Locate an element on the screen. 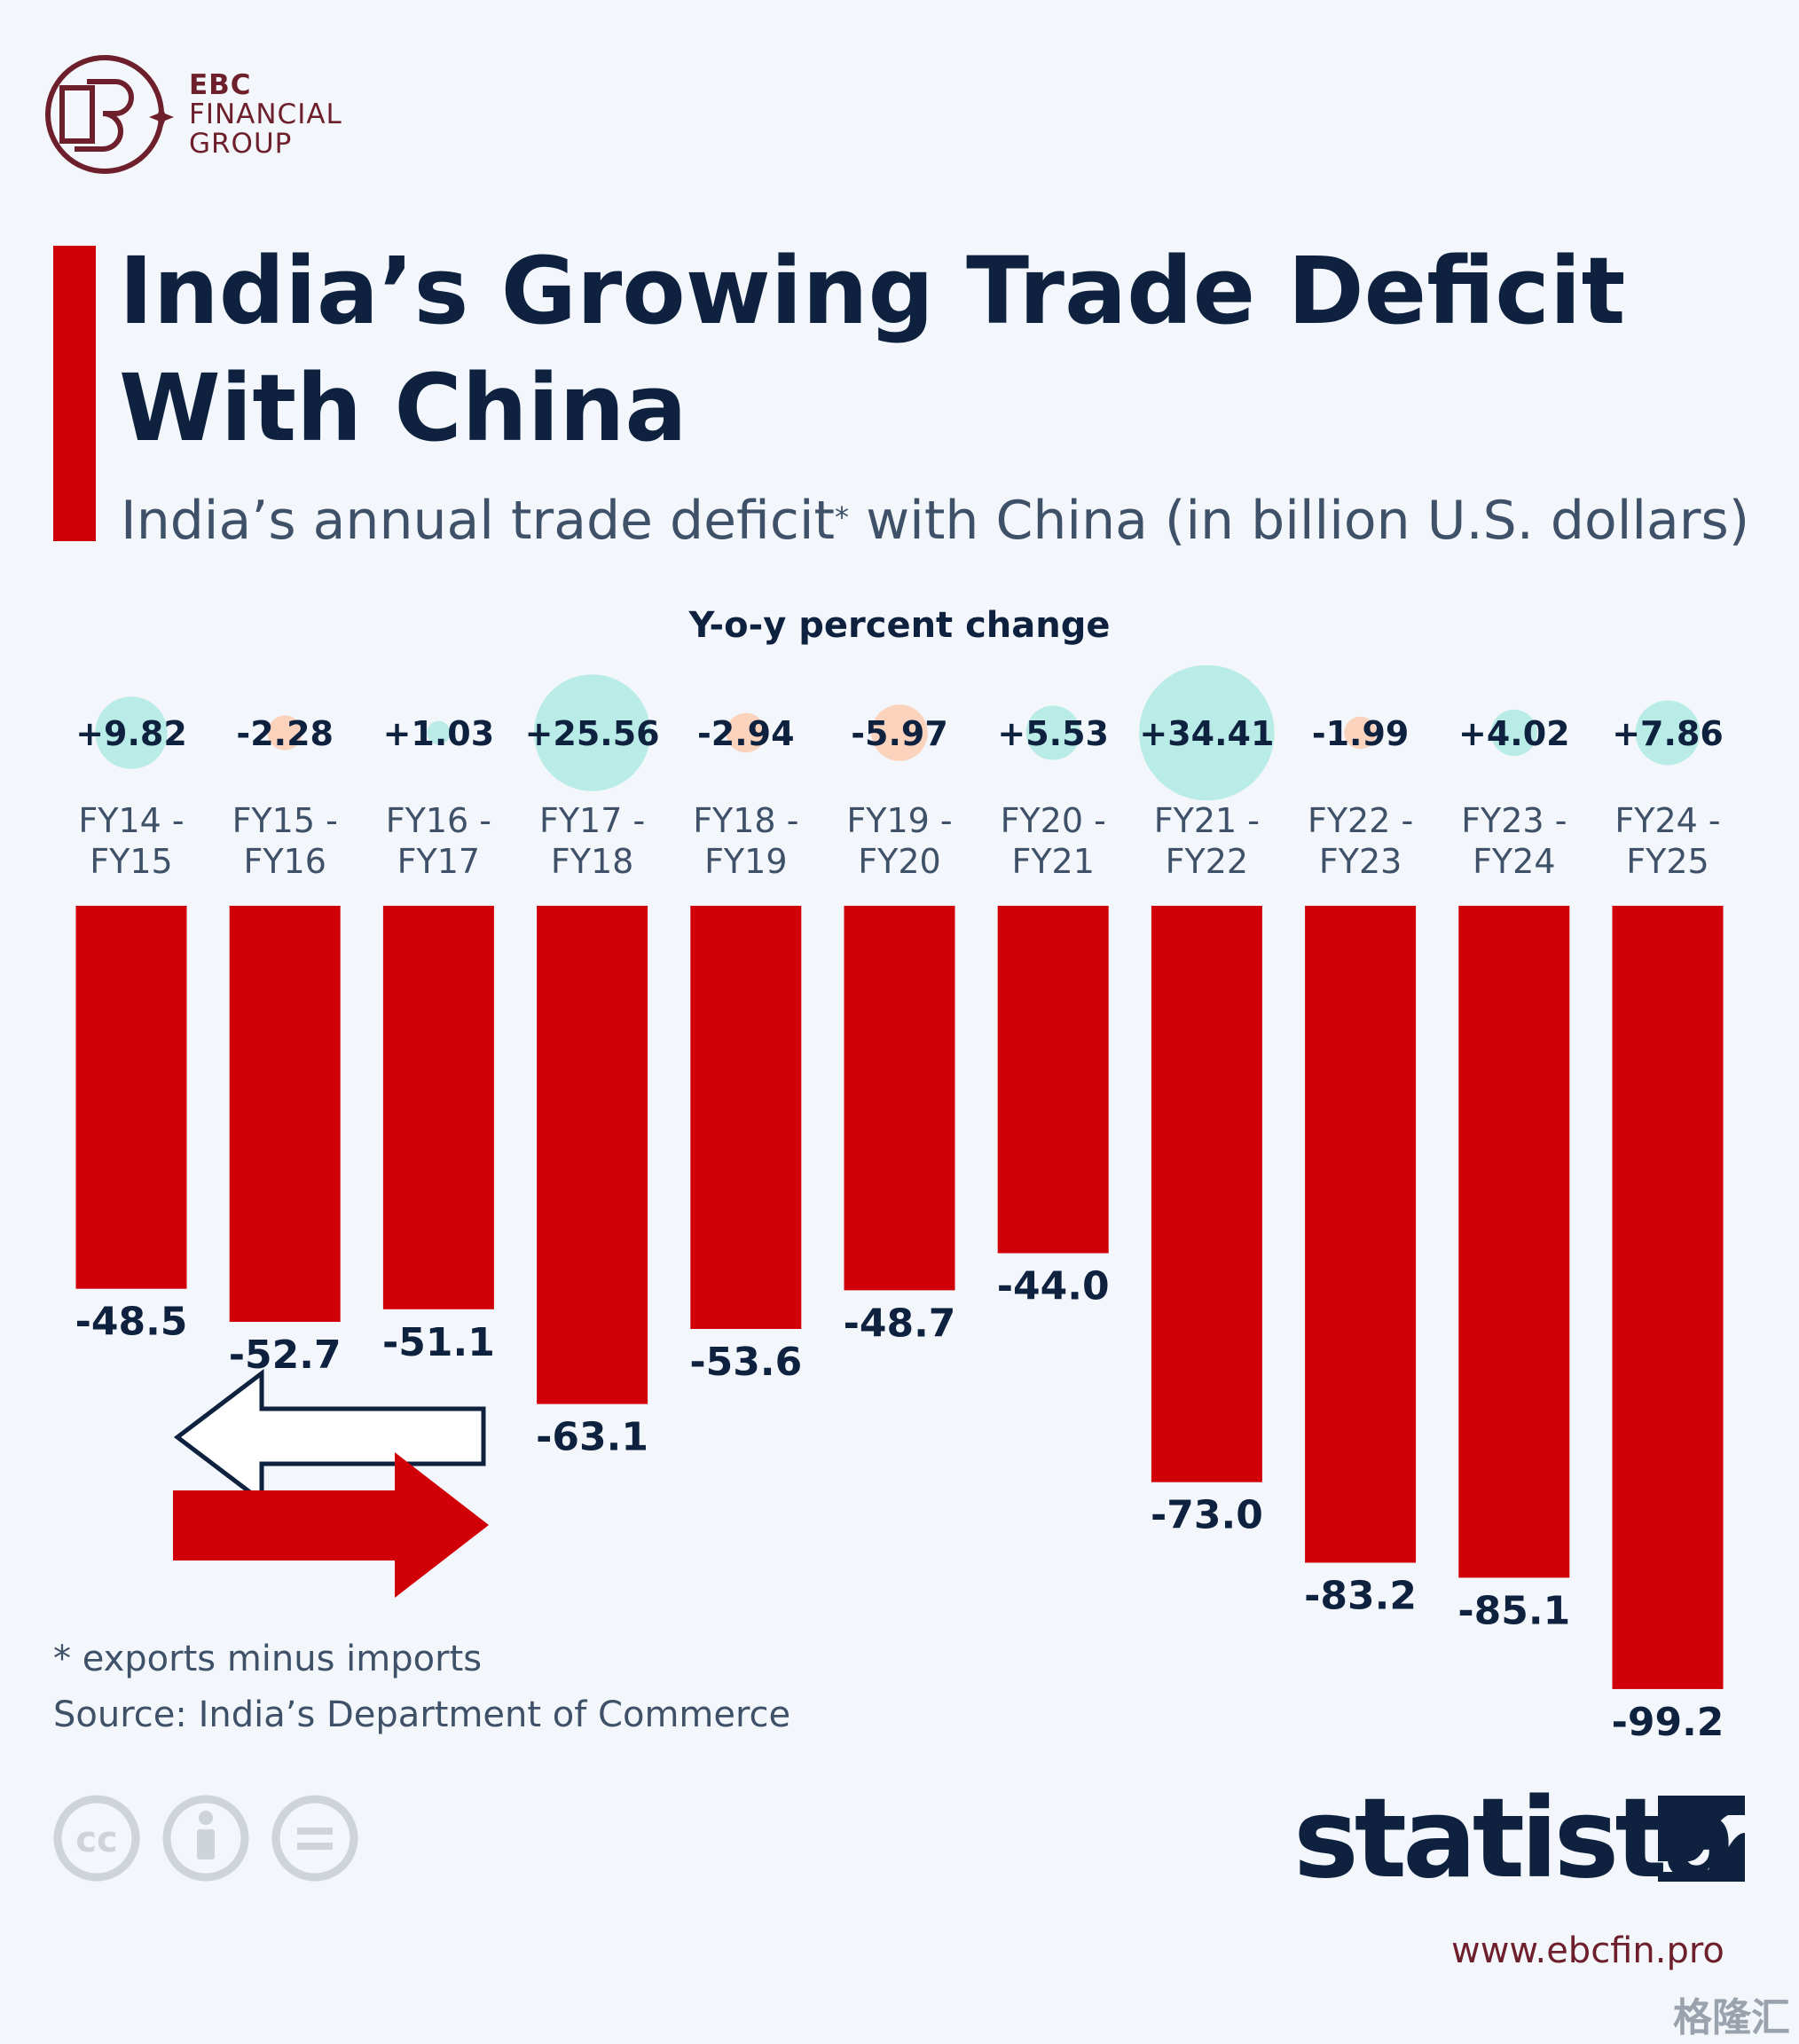  category-label: FY14 - is located at coordinates (131, 820).